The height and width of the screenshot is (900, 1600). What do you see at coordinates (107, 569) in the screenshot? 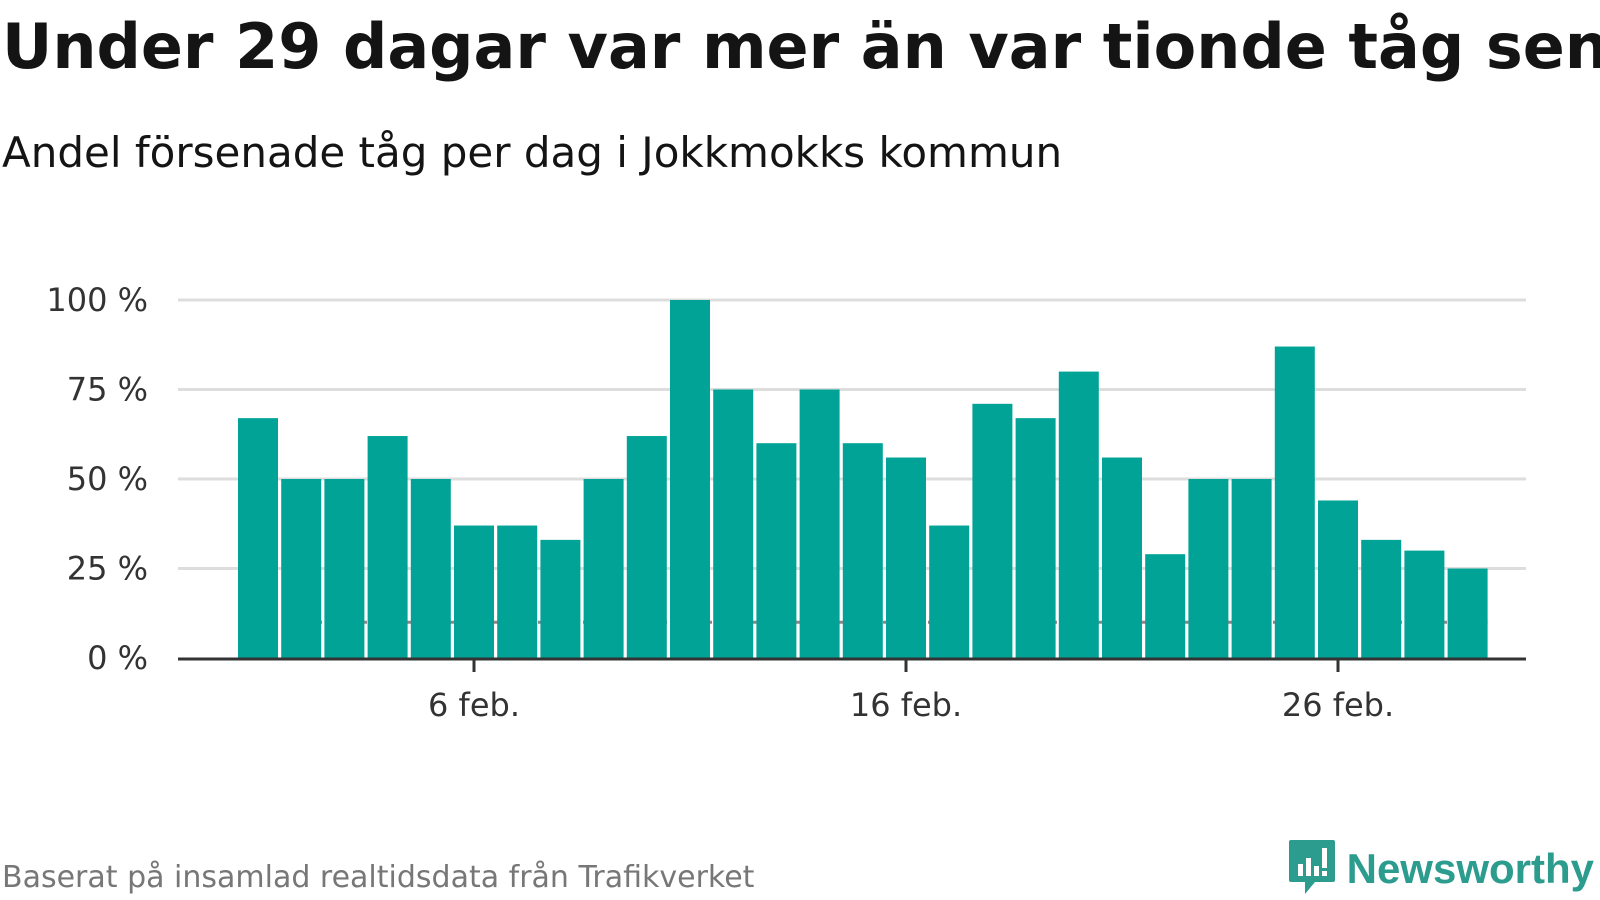
I see `y-tick-label: 25 %` at bounding box center [107, 569].